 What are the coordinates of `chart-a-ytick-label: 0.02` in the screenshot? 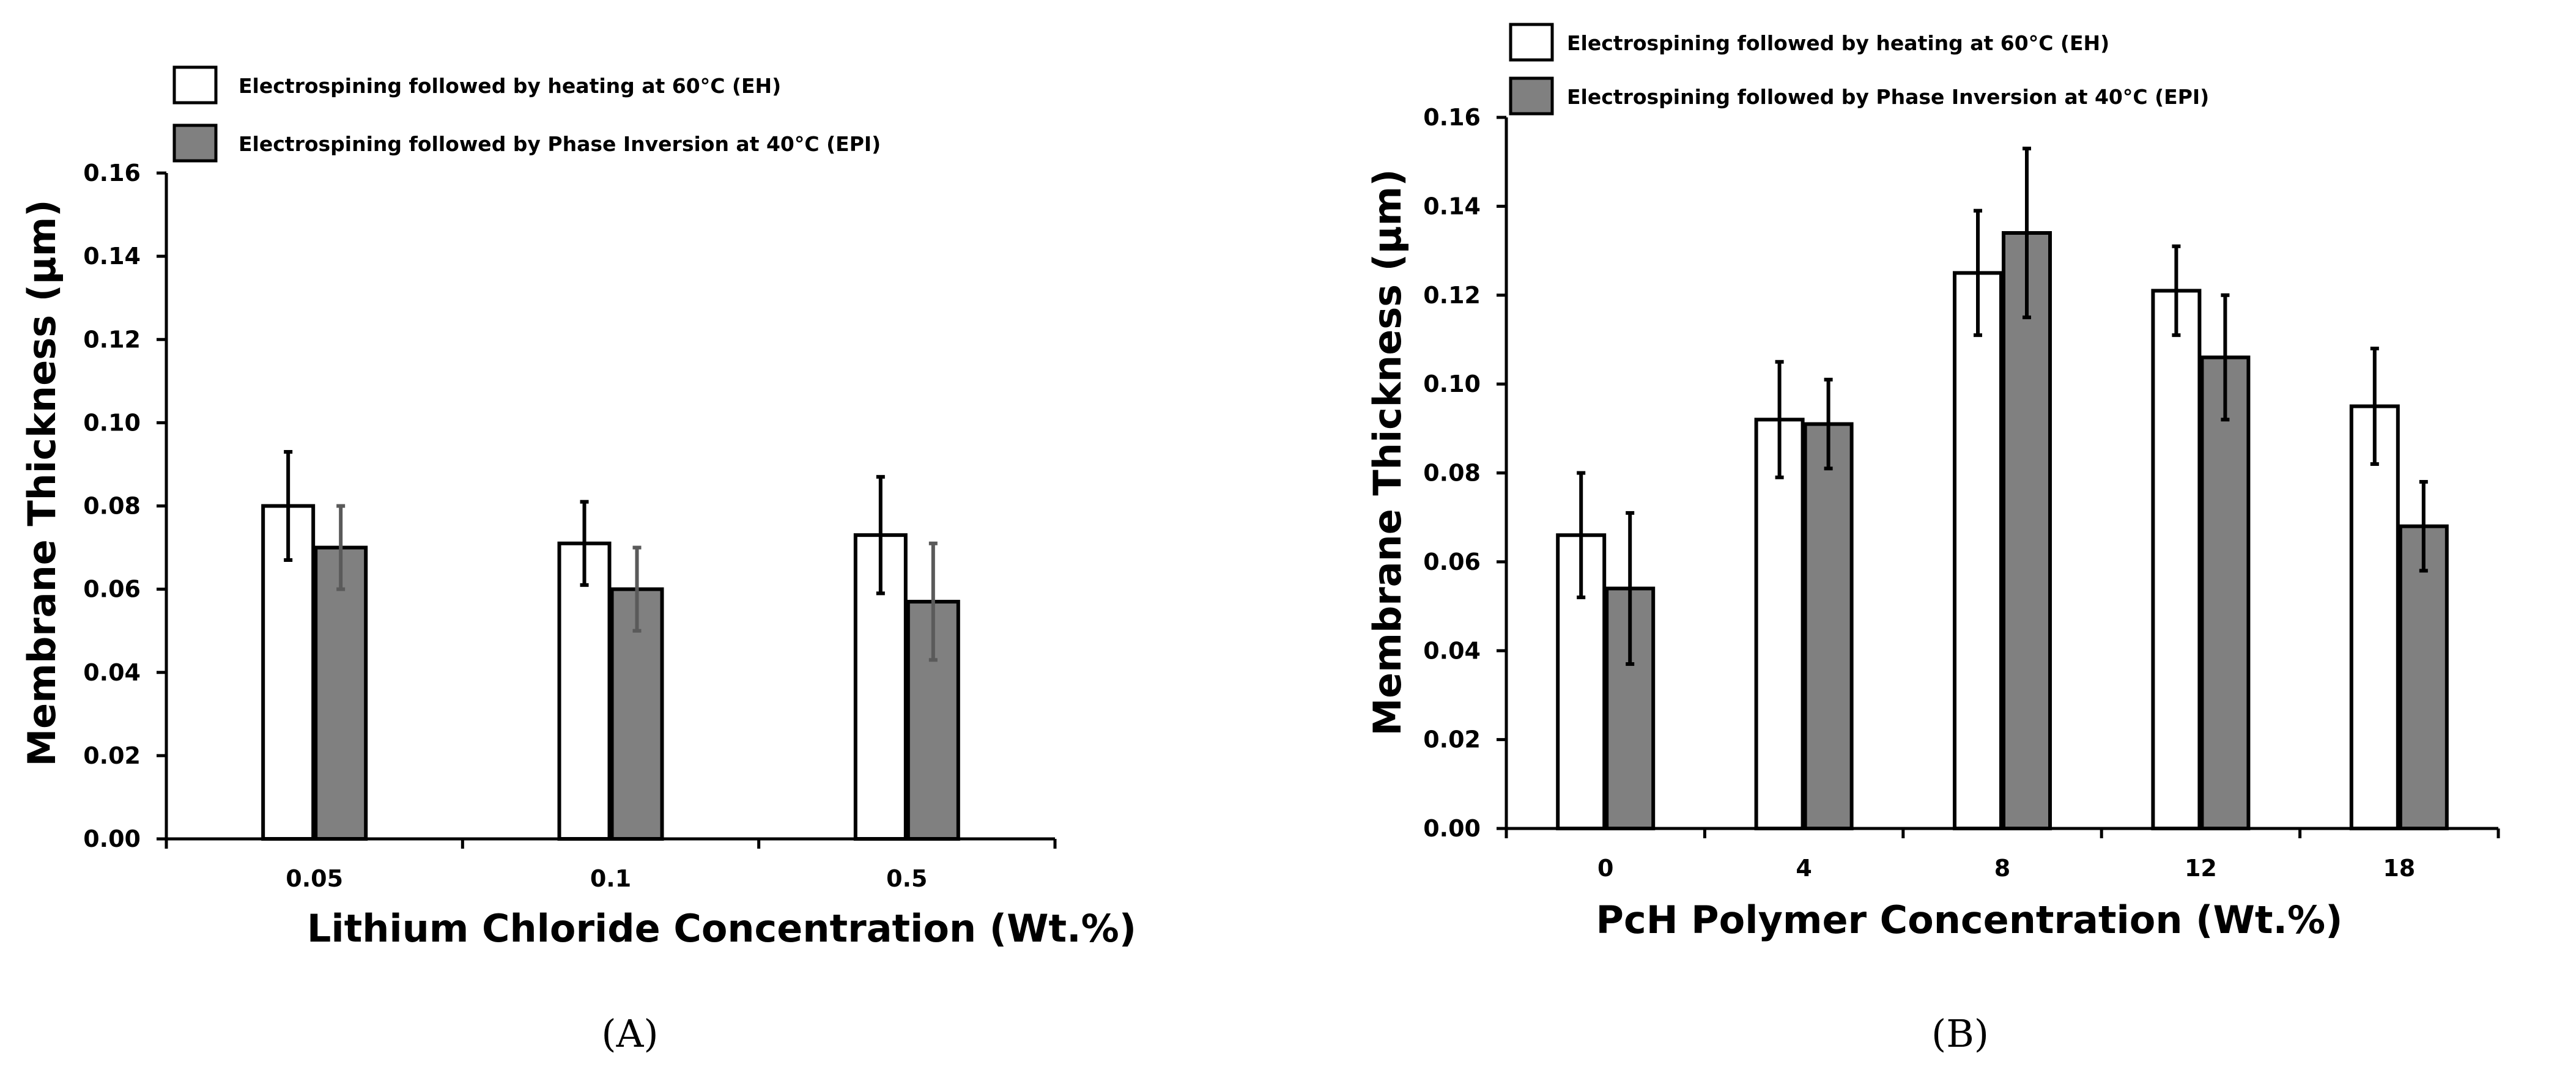 It's located at (112, 756).